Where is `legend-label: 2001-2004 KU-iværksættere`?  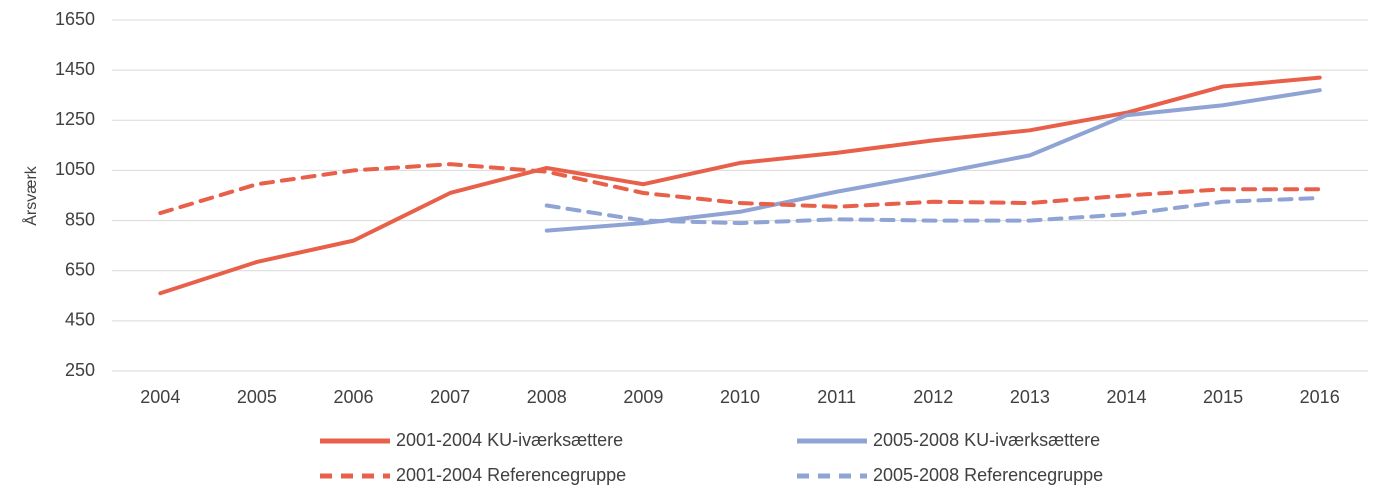
legend-label: 2001-2004 KU-iværksættere is located at coordinates (509, 440).